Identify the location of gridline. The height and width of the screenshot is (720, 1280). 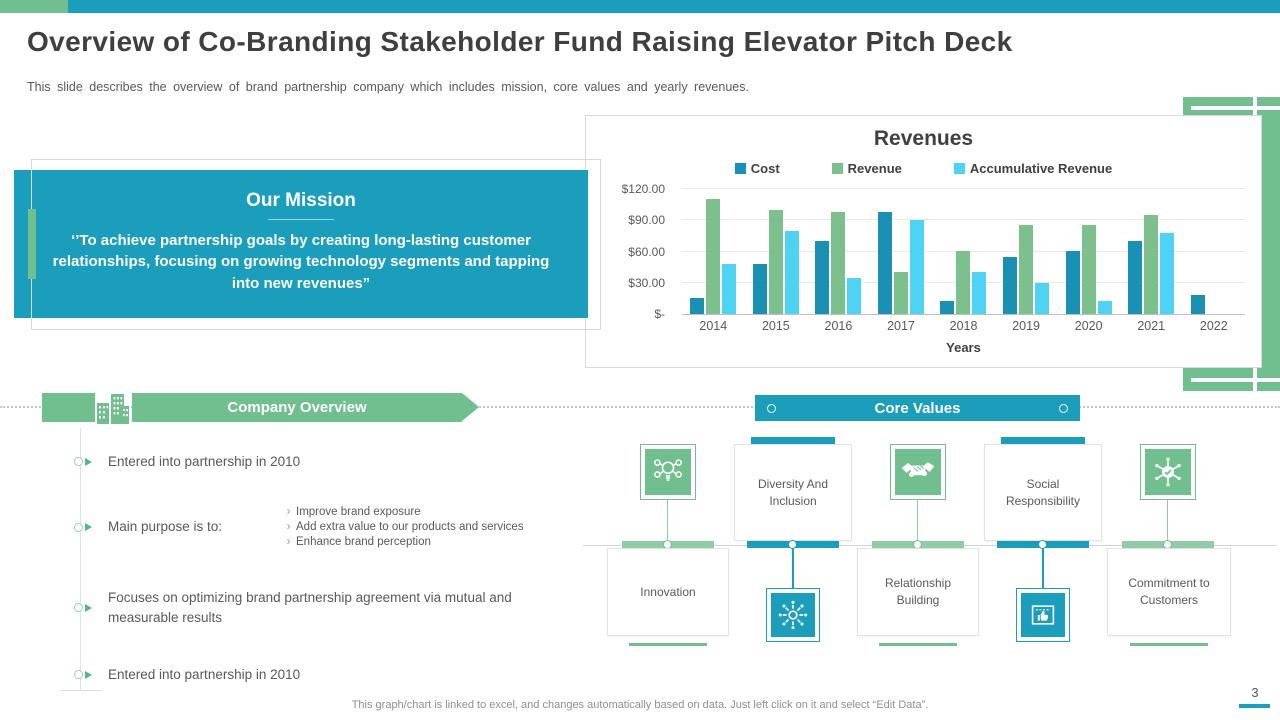
(963, 219).